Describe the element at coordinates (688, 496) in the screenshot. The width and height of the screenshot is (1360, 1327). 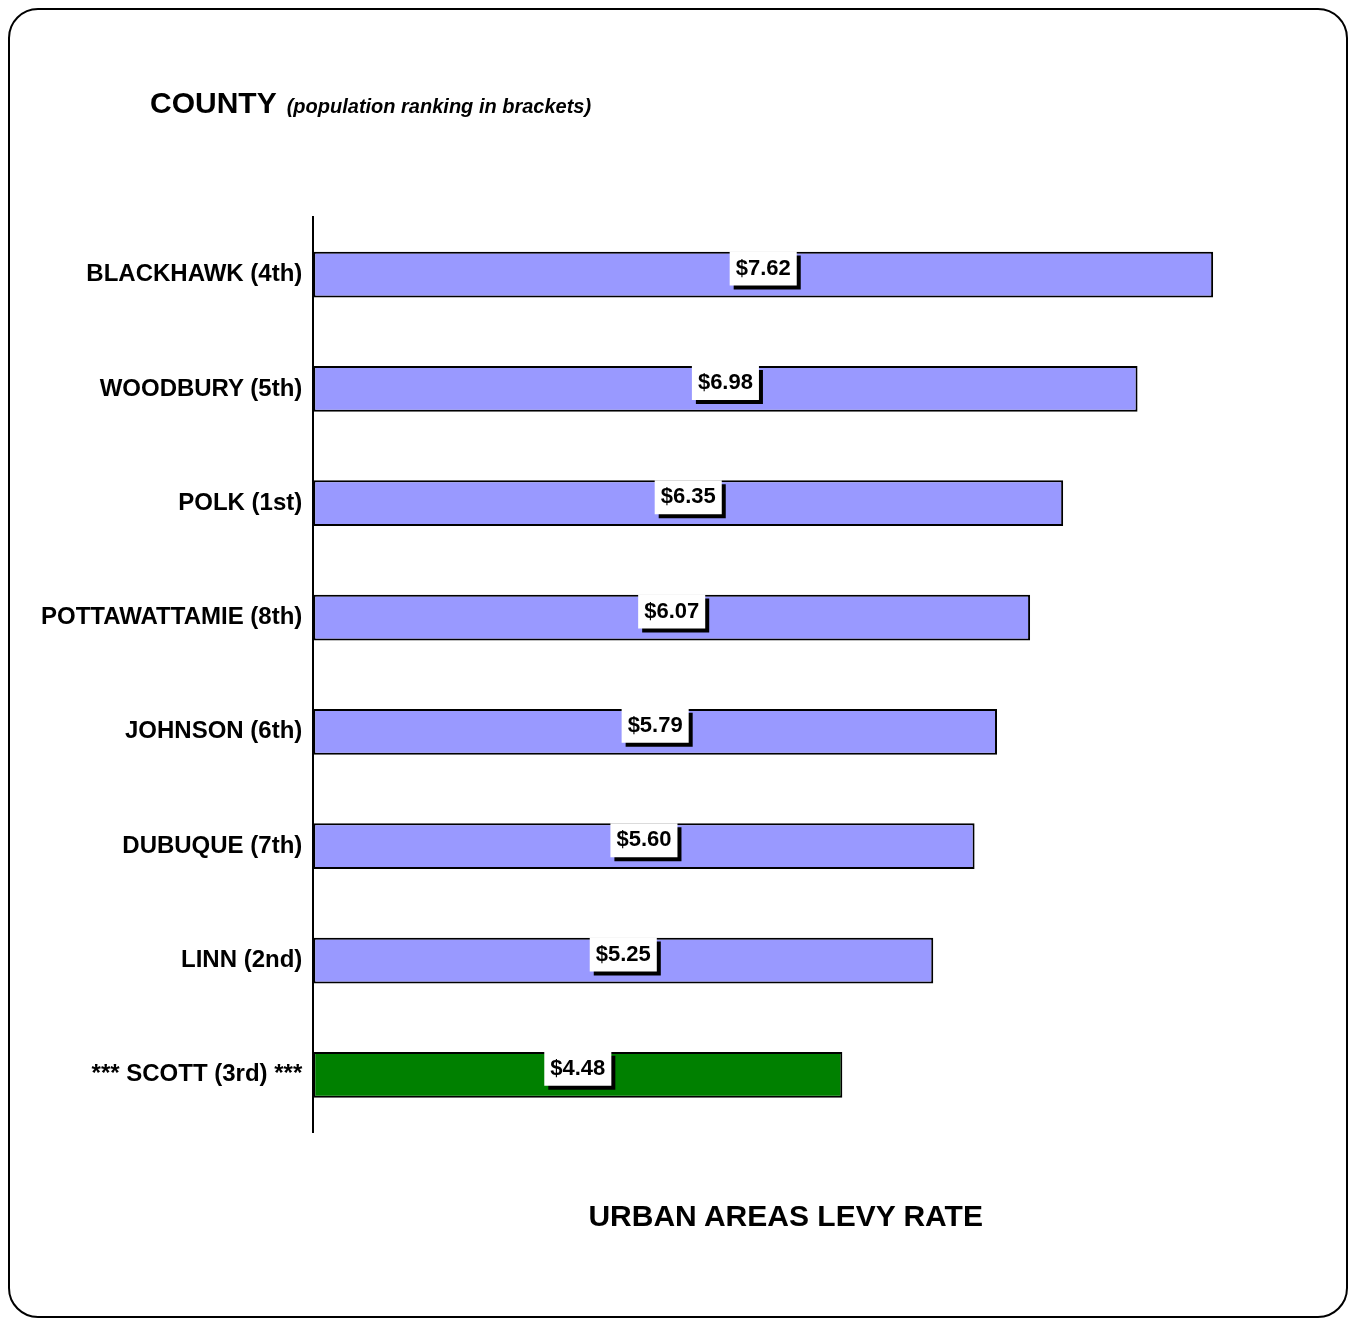
I see `data-label: $6.35` at that location.